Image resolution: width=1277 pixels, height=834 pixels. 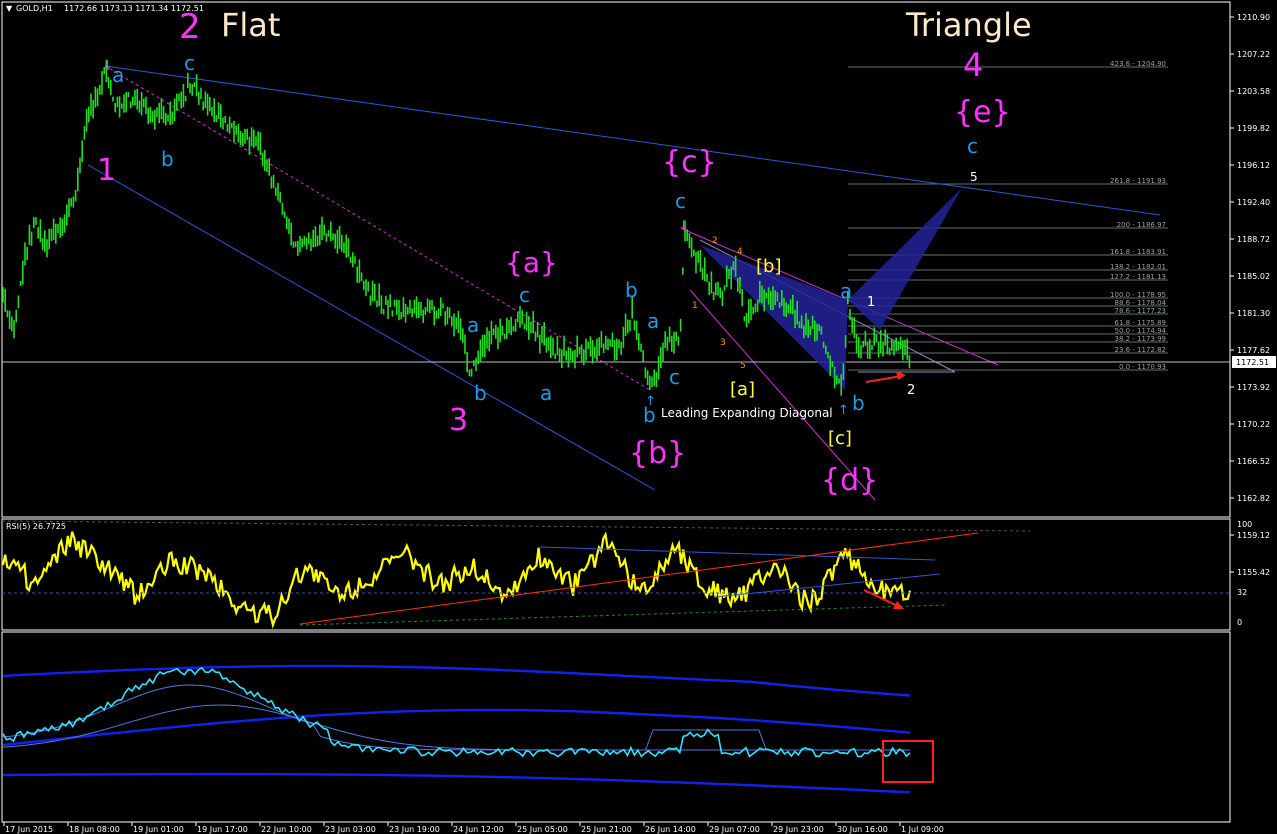 I want to click on rsi-tick-label: 0, so click(x=1239, y=622).